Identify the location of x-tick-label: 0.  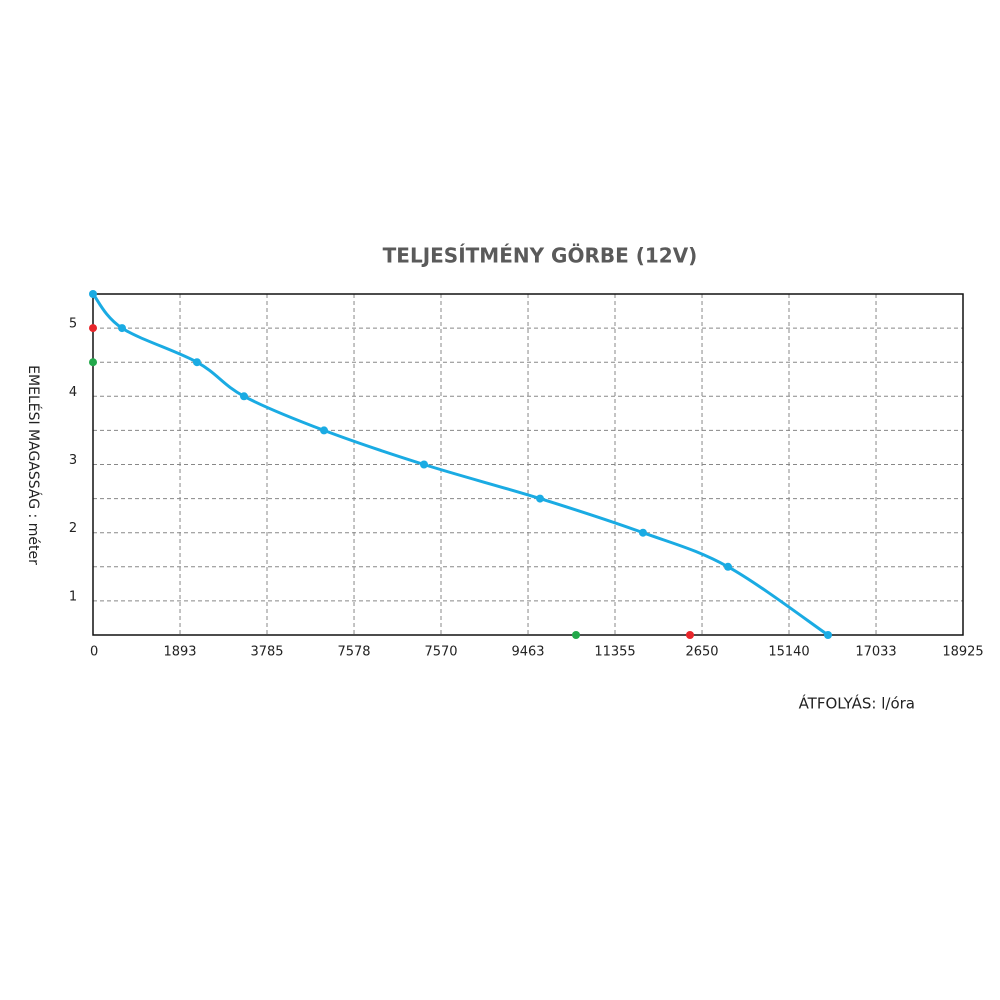
(94, 652).